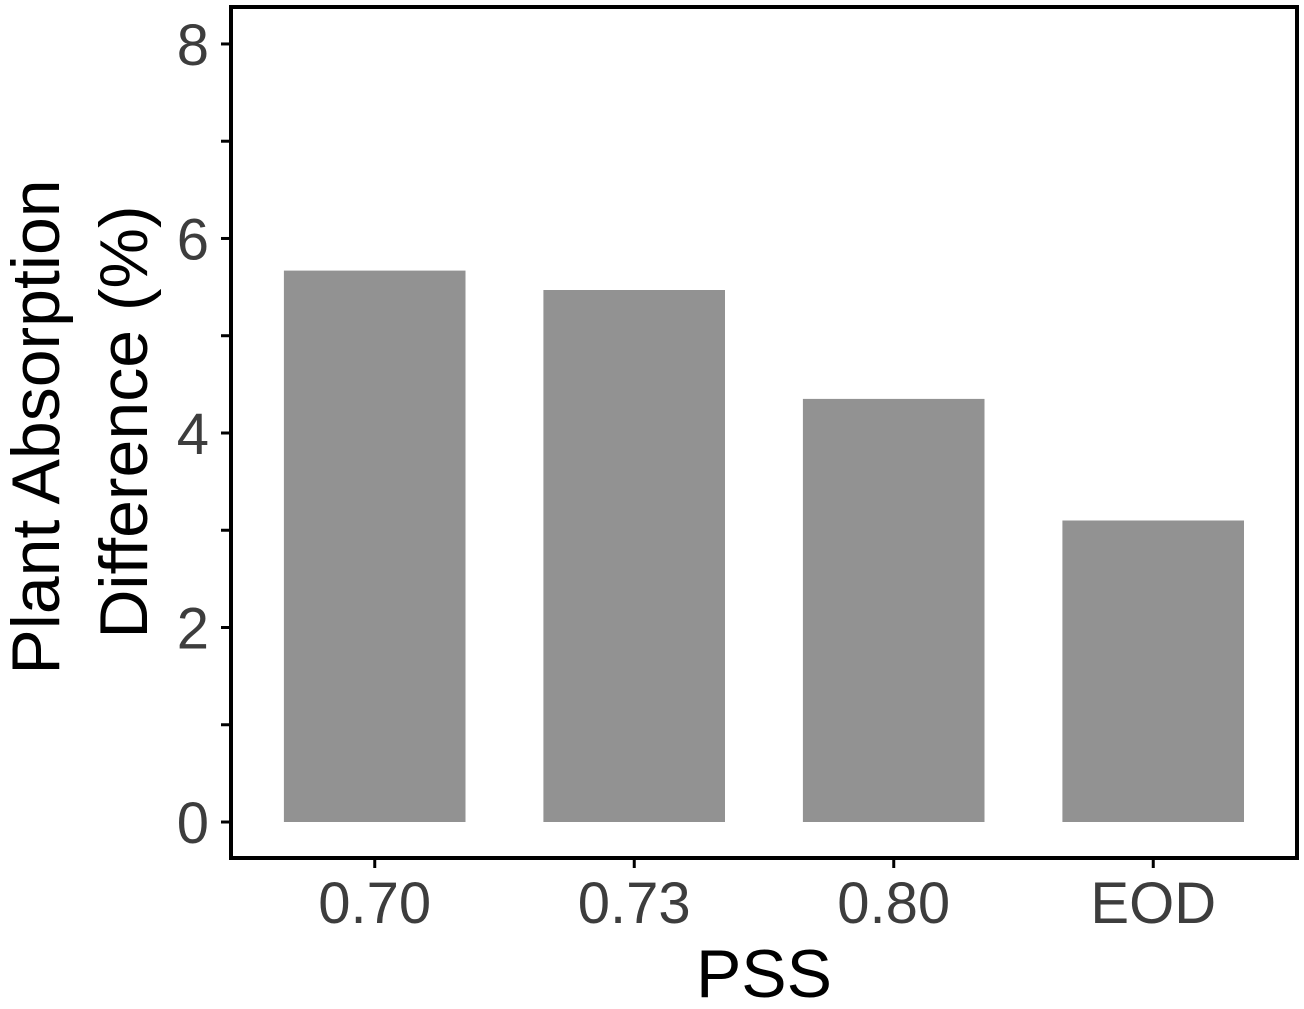 This screenshot has height=1009, width=1304. I want to click on x-tick-label: 0.80, so click(893, 903).